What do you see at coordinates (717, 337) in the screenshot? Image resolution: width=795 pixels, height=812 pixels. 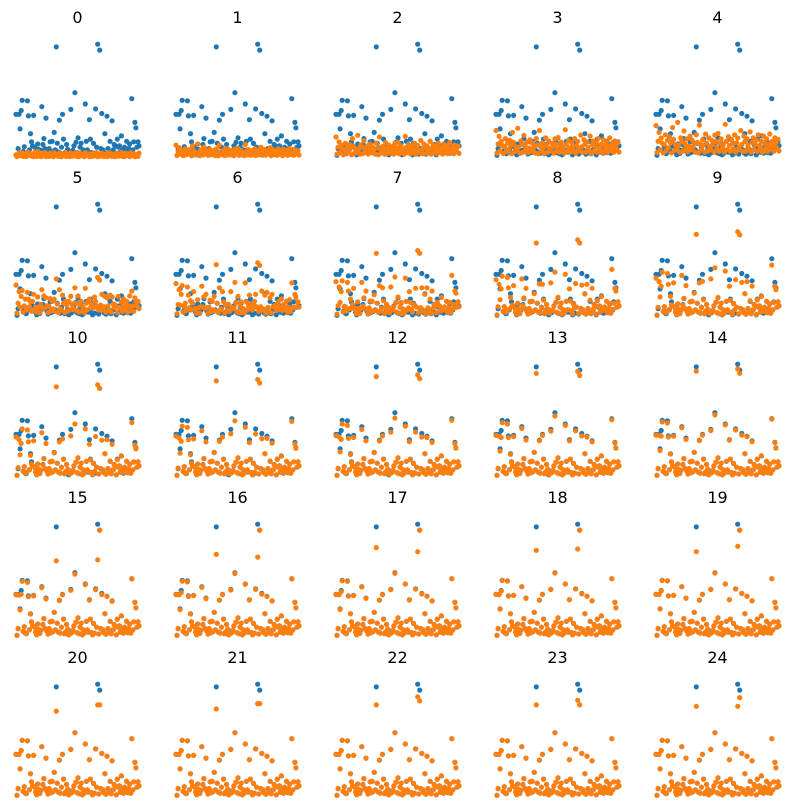 I see `panel-title: 14` at bounding box center [717, 337].